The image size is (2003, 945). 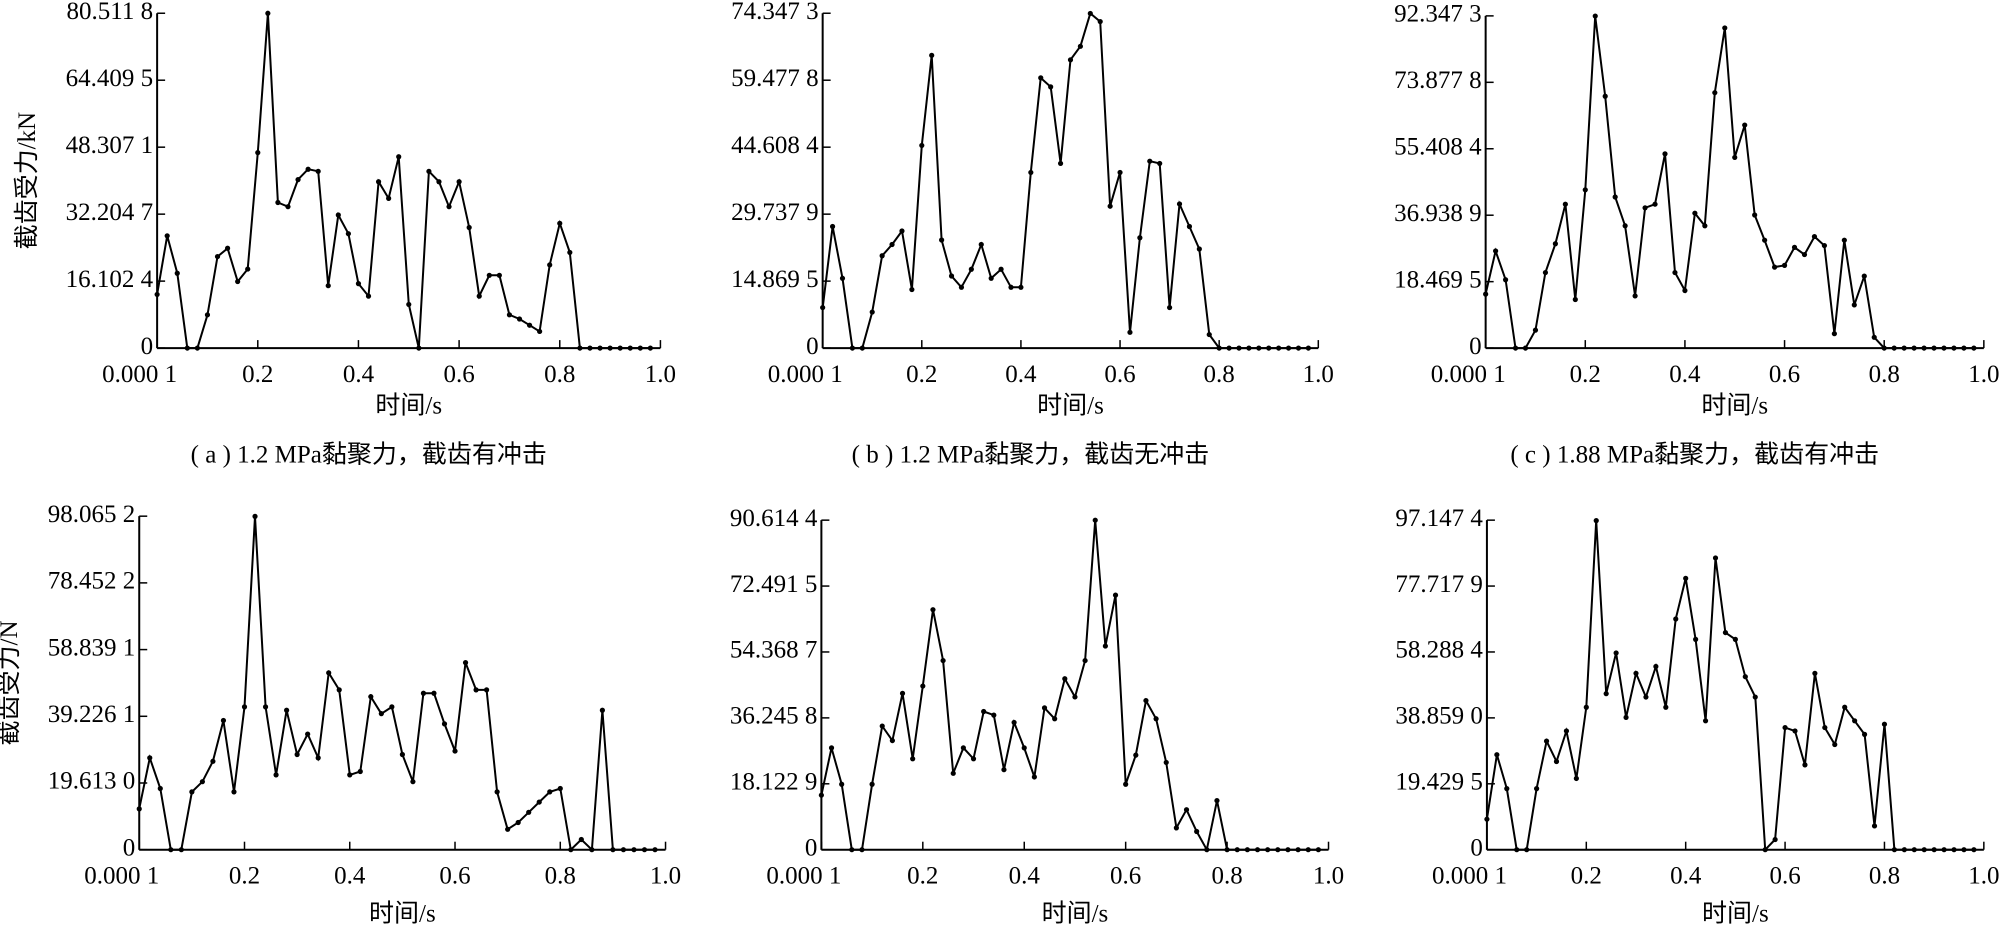 I want to click on y-tick-label: 39.226 1, so click(x=92, y=714).